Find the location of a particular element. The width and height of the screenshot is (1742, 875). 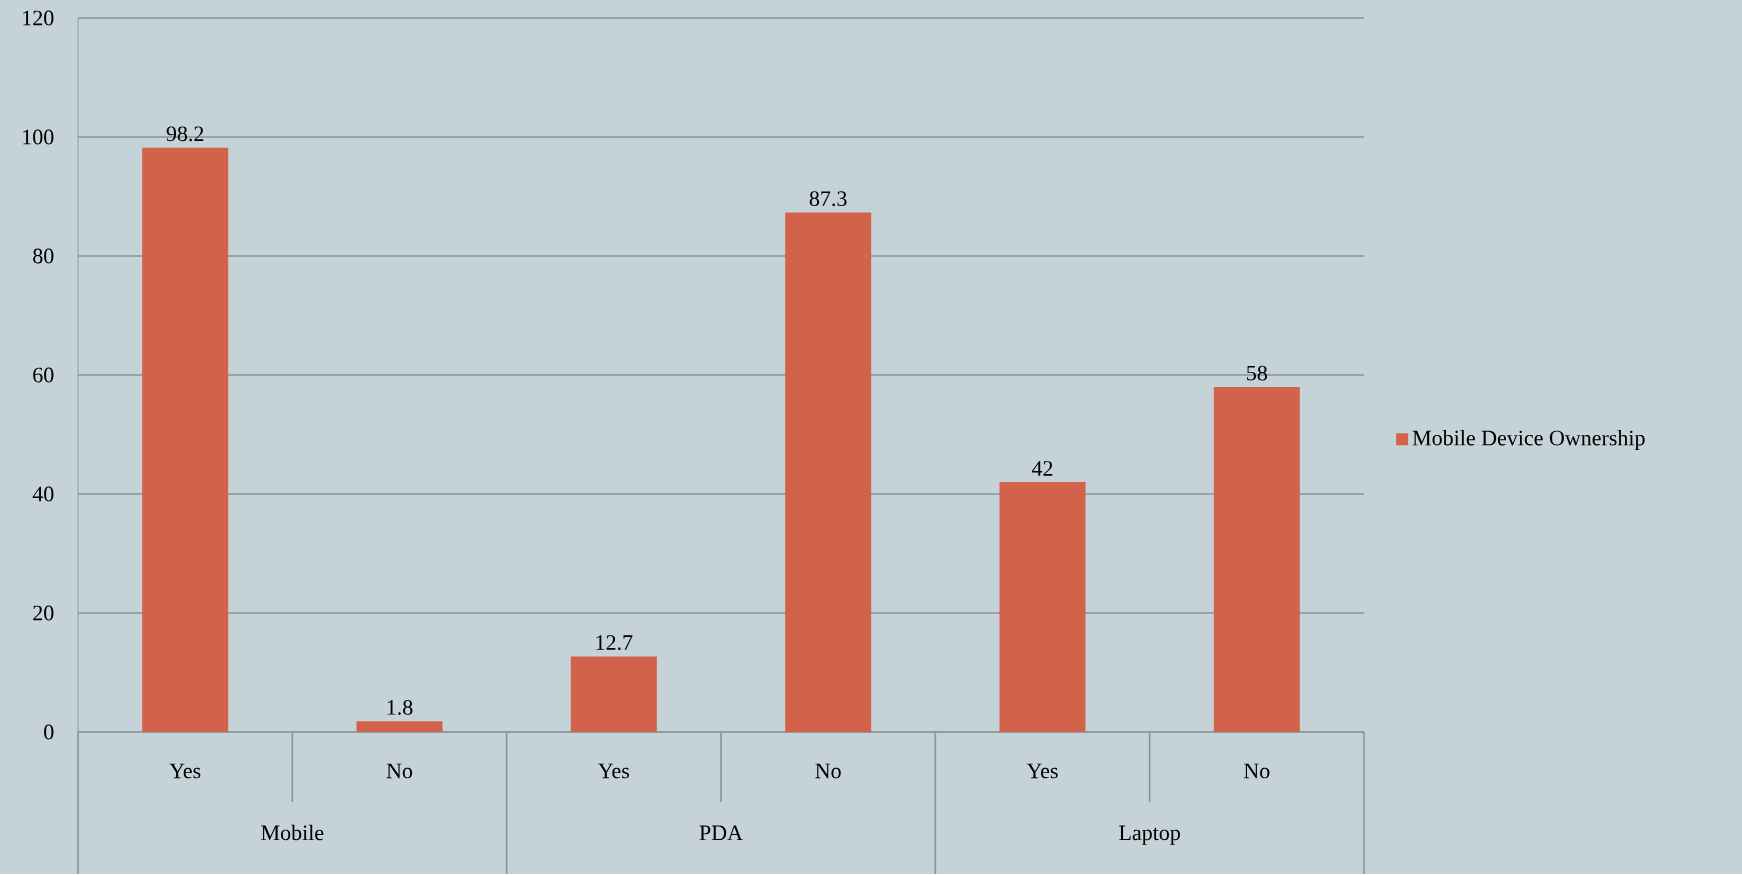

y-tick-label: 120 is located at coordinates (38, 18).